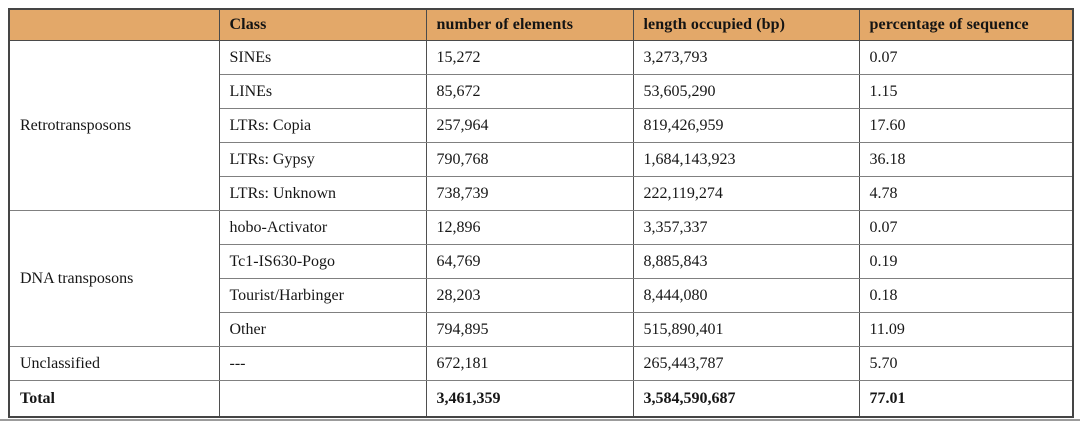  I want to click on cell-percentage: 5.70, so click(966, 363).